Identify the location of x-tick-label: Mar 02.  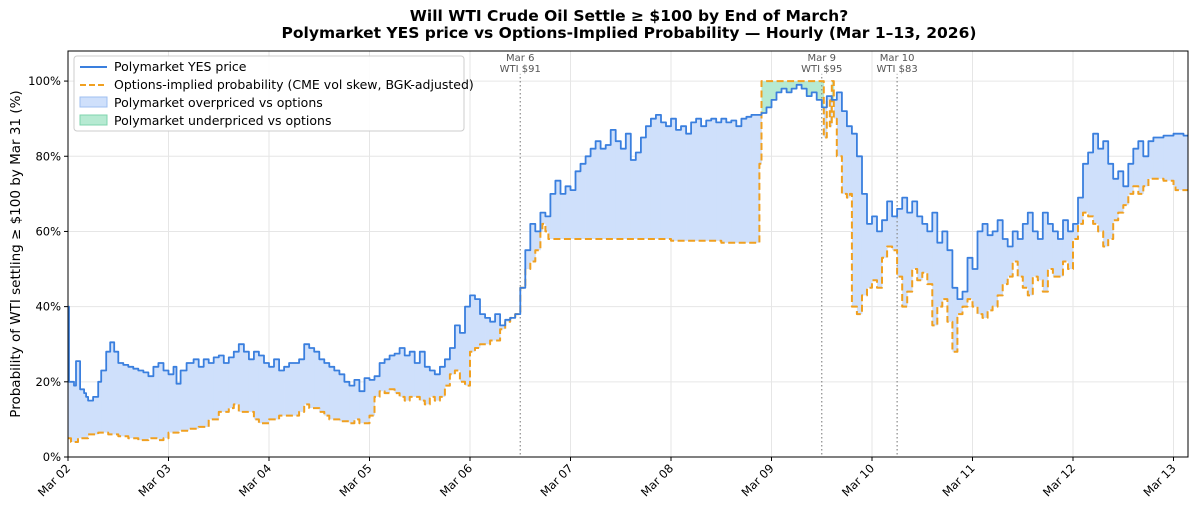
(54, 480).